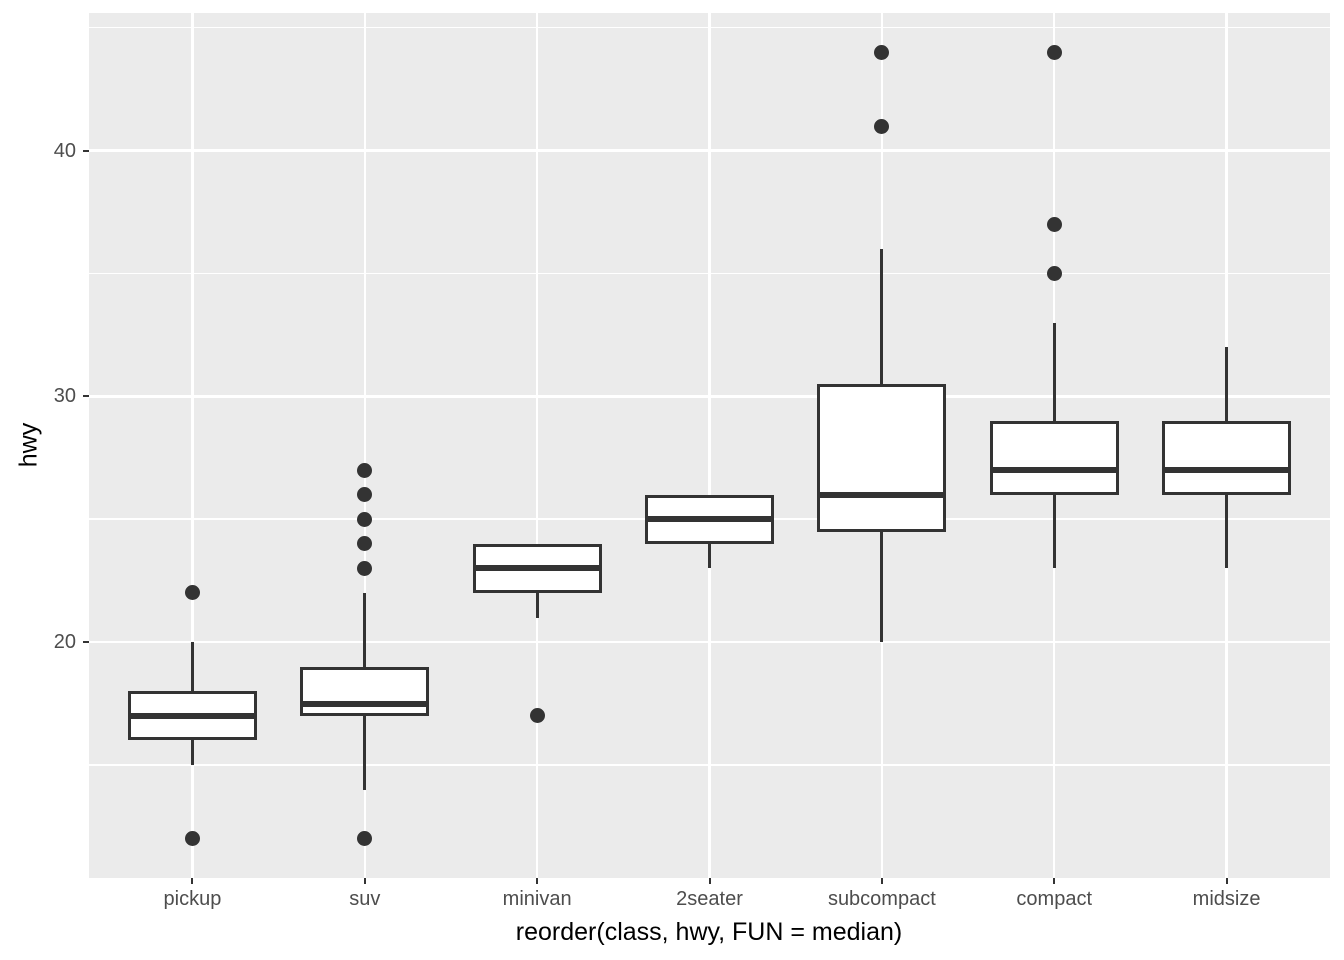  I want to click on boxplot-box-suv, so click(365, 691).